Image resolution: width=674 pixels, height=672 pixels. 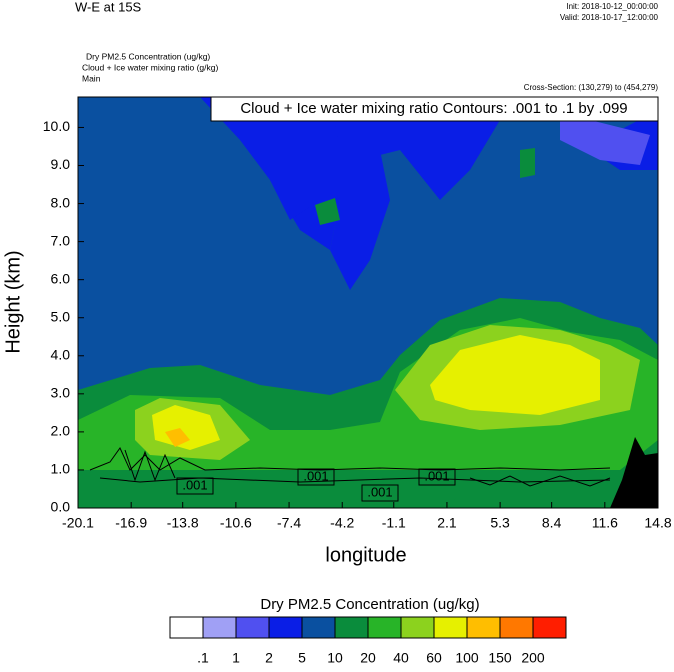 I want to click on field-name: Cloud + Ice water mixing ratio (g/kg), so click(x=150, y=67).